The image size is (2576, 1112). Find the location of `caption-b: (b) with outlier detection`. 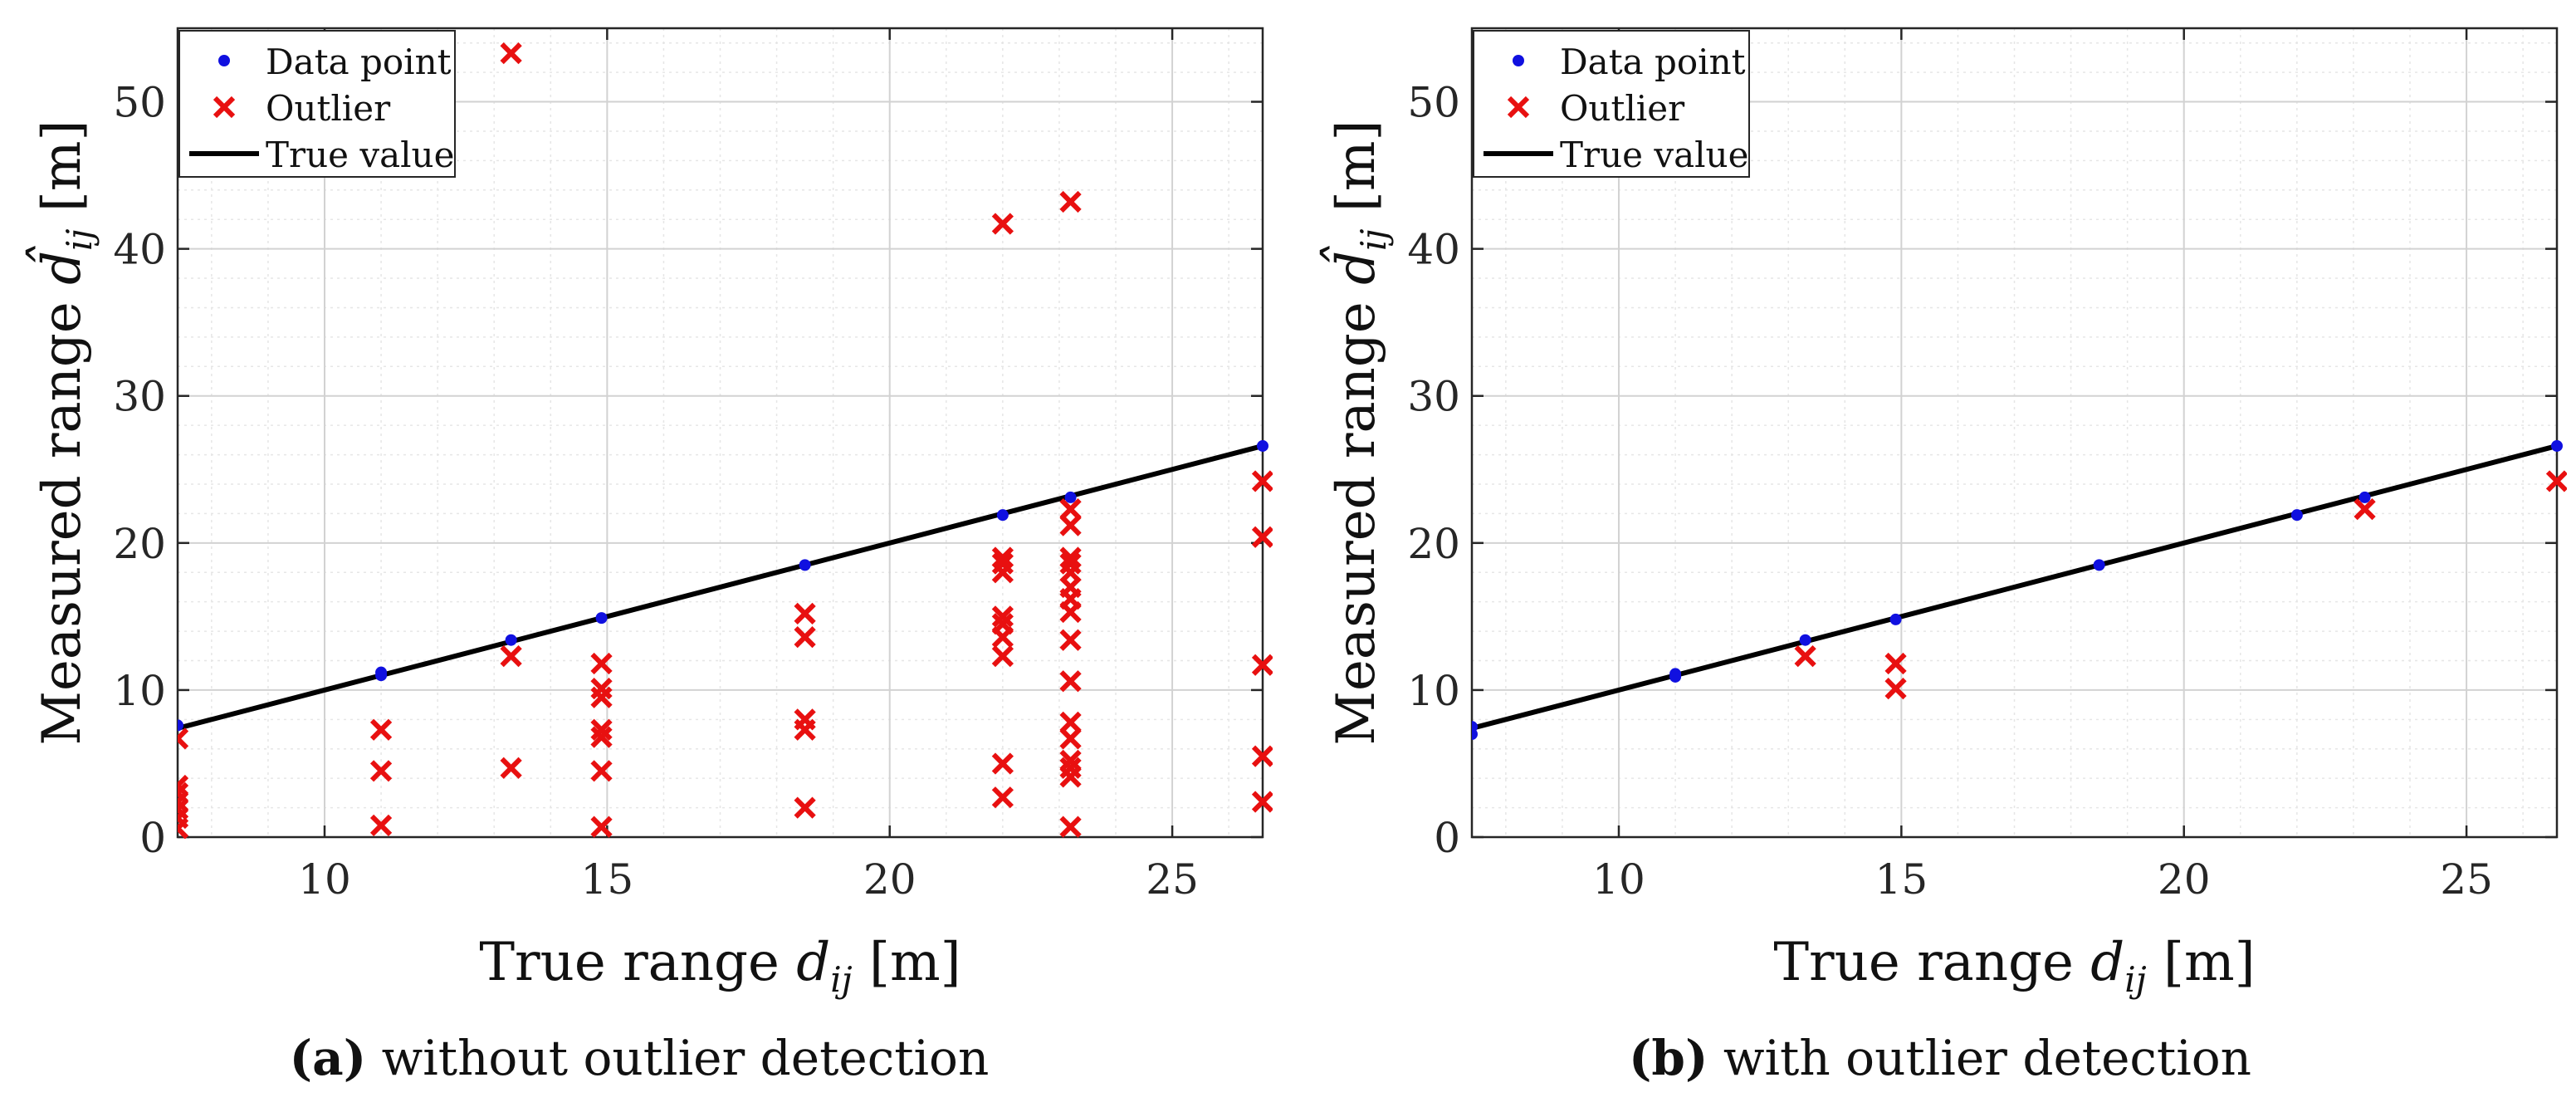

caption-b: (b) with outlier detection is located at coordinates (1940, 1058).